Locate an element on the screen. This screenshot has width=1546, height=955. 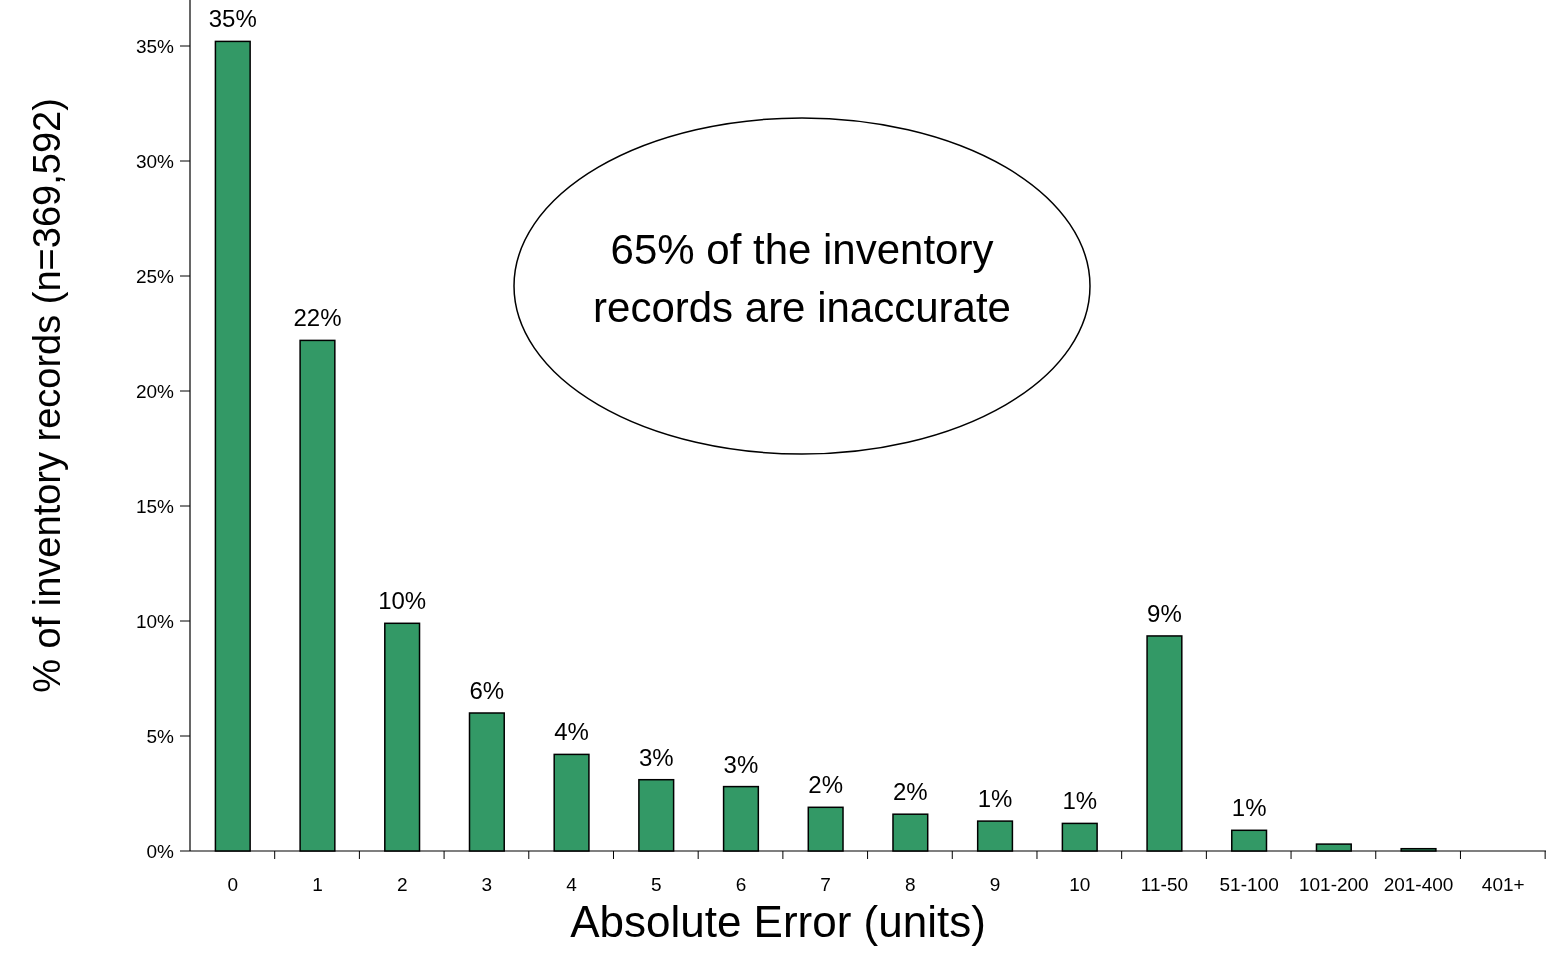
x-tick-label: 101-200 is located at coordinates (1333, 884).